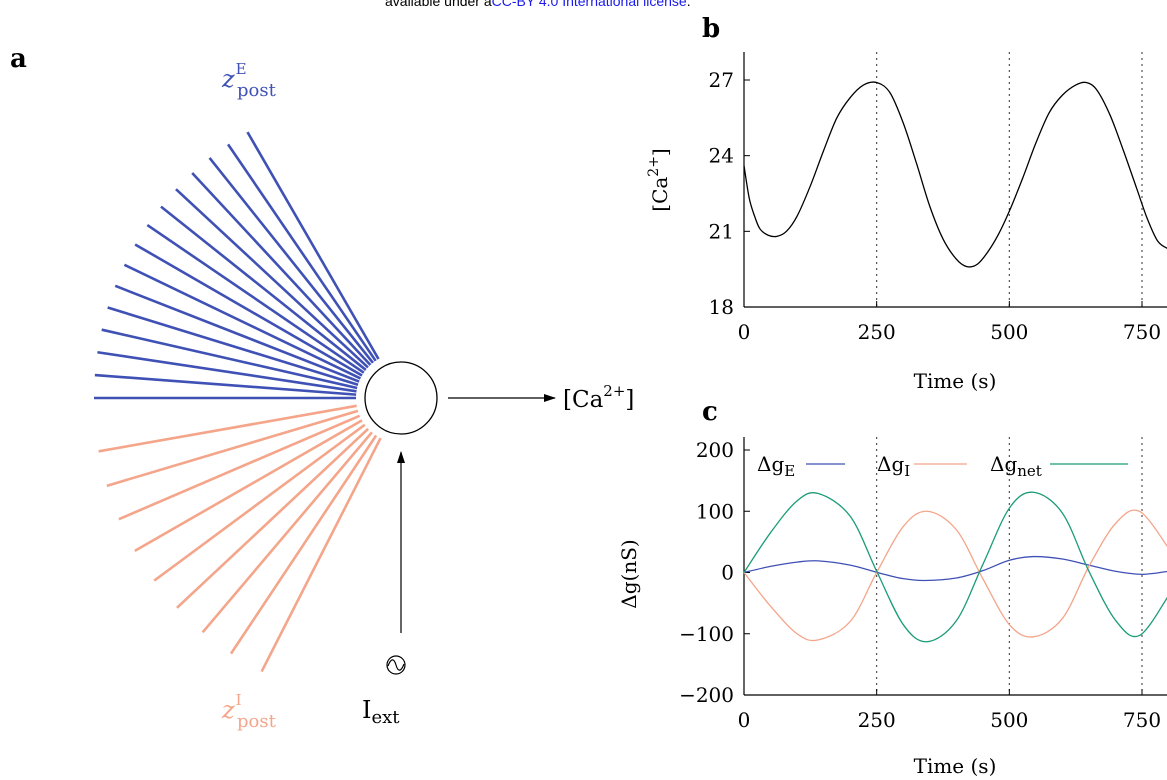  I want to click on excitatory-label: zE post, so click(249, 80).